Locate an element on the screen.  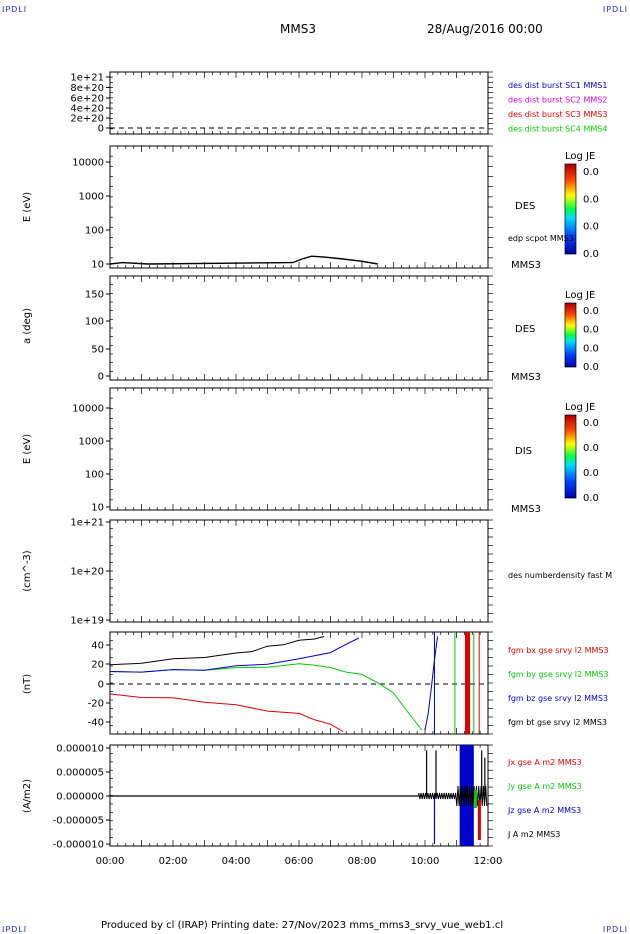
legend-entry: Jy gse A m2 MMS3 is located at coordinates (544, 786).